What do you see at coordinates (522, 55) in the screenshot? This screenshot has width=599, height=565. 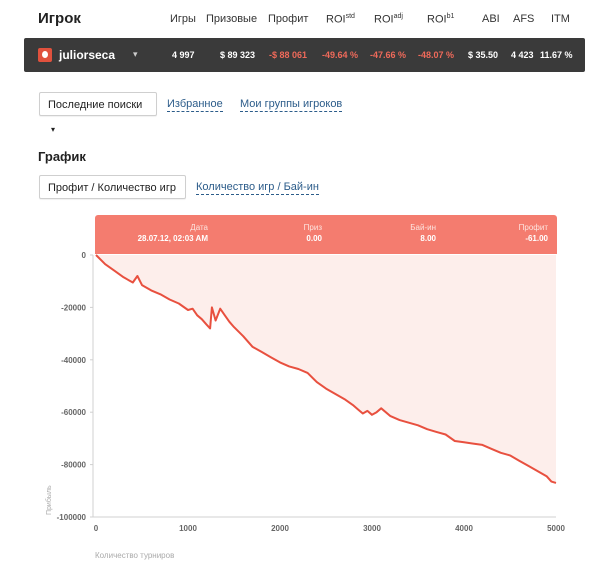 I see `player-afs: 4 423` at bounding box center [522, 55].